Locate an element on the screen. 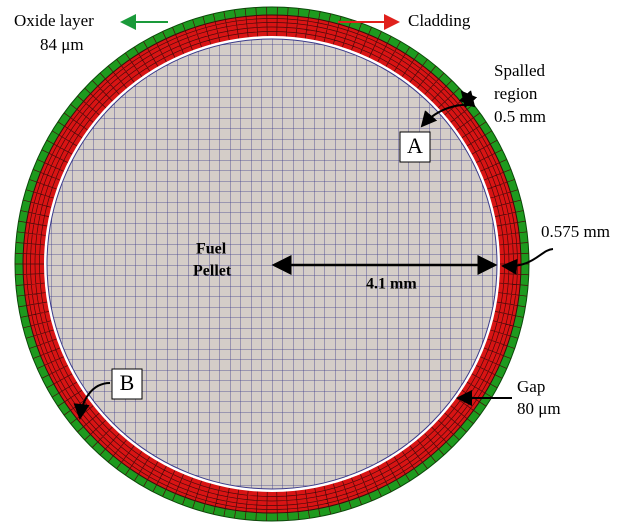 The height and width of the screenshot is (522, 639). label: 0.575 mm is located at coordinates (575, 231).